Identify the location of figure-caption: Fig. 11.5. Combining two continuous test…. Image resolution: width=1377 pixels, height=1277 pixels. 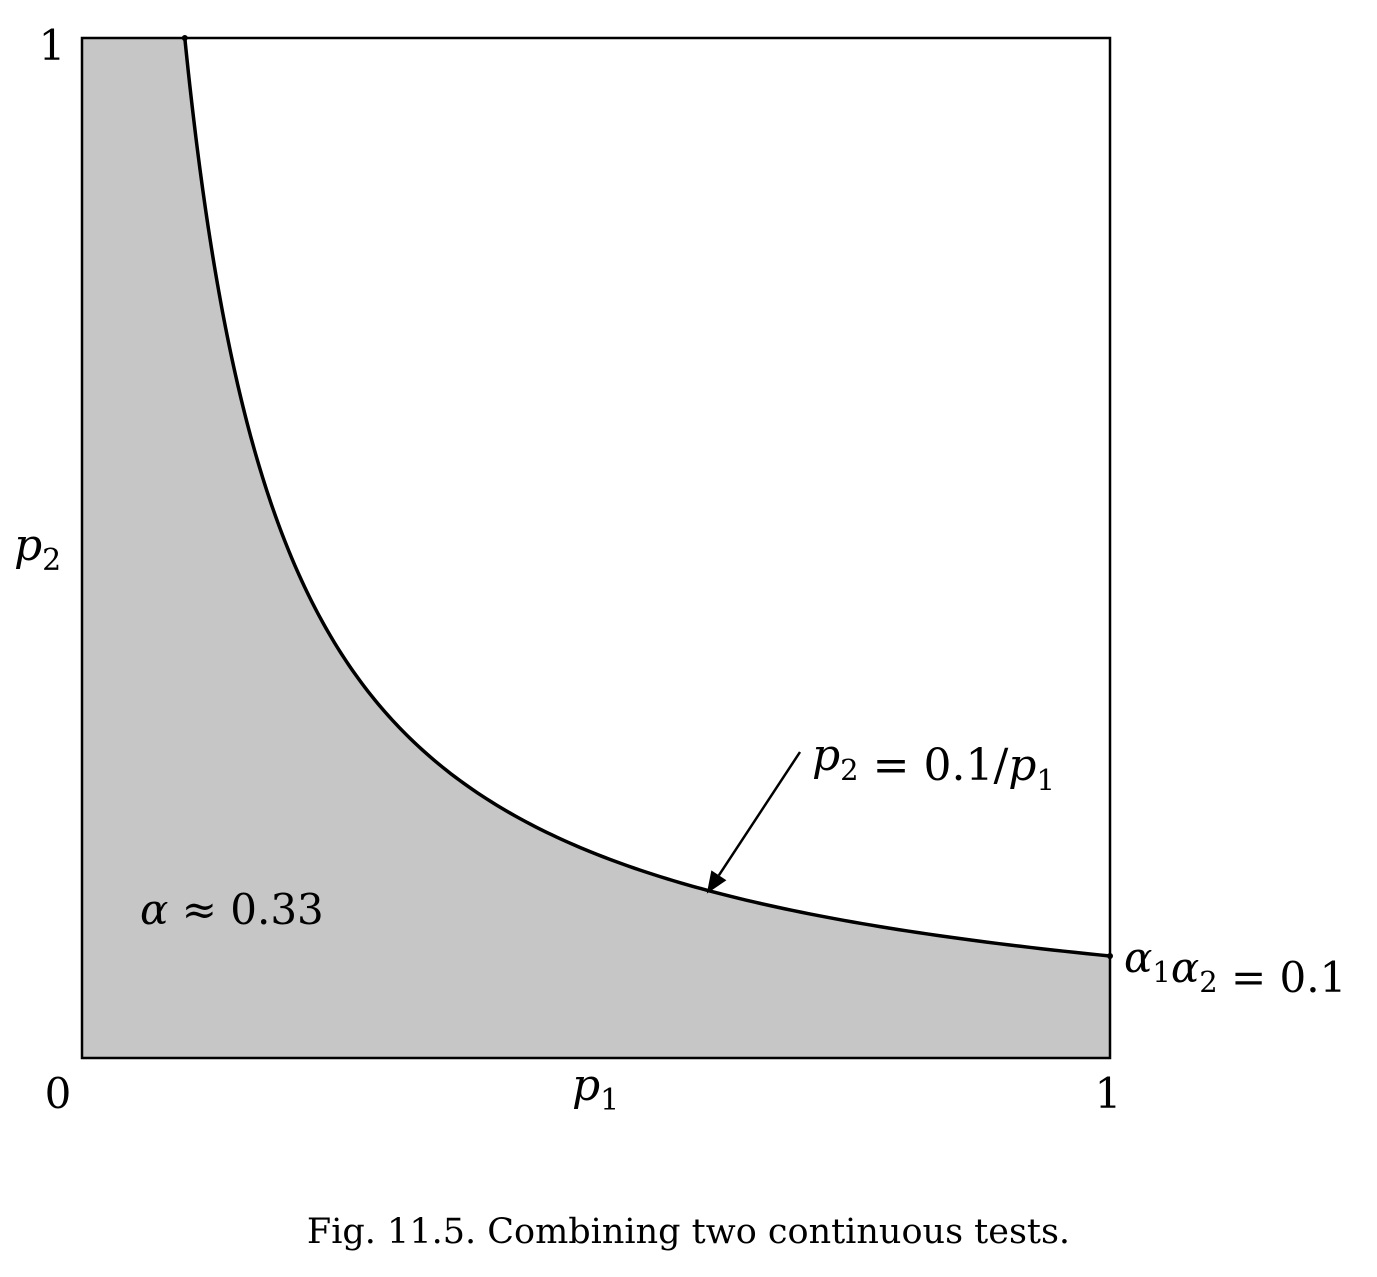
(688, 1232).